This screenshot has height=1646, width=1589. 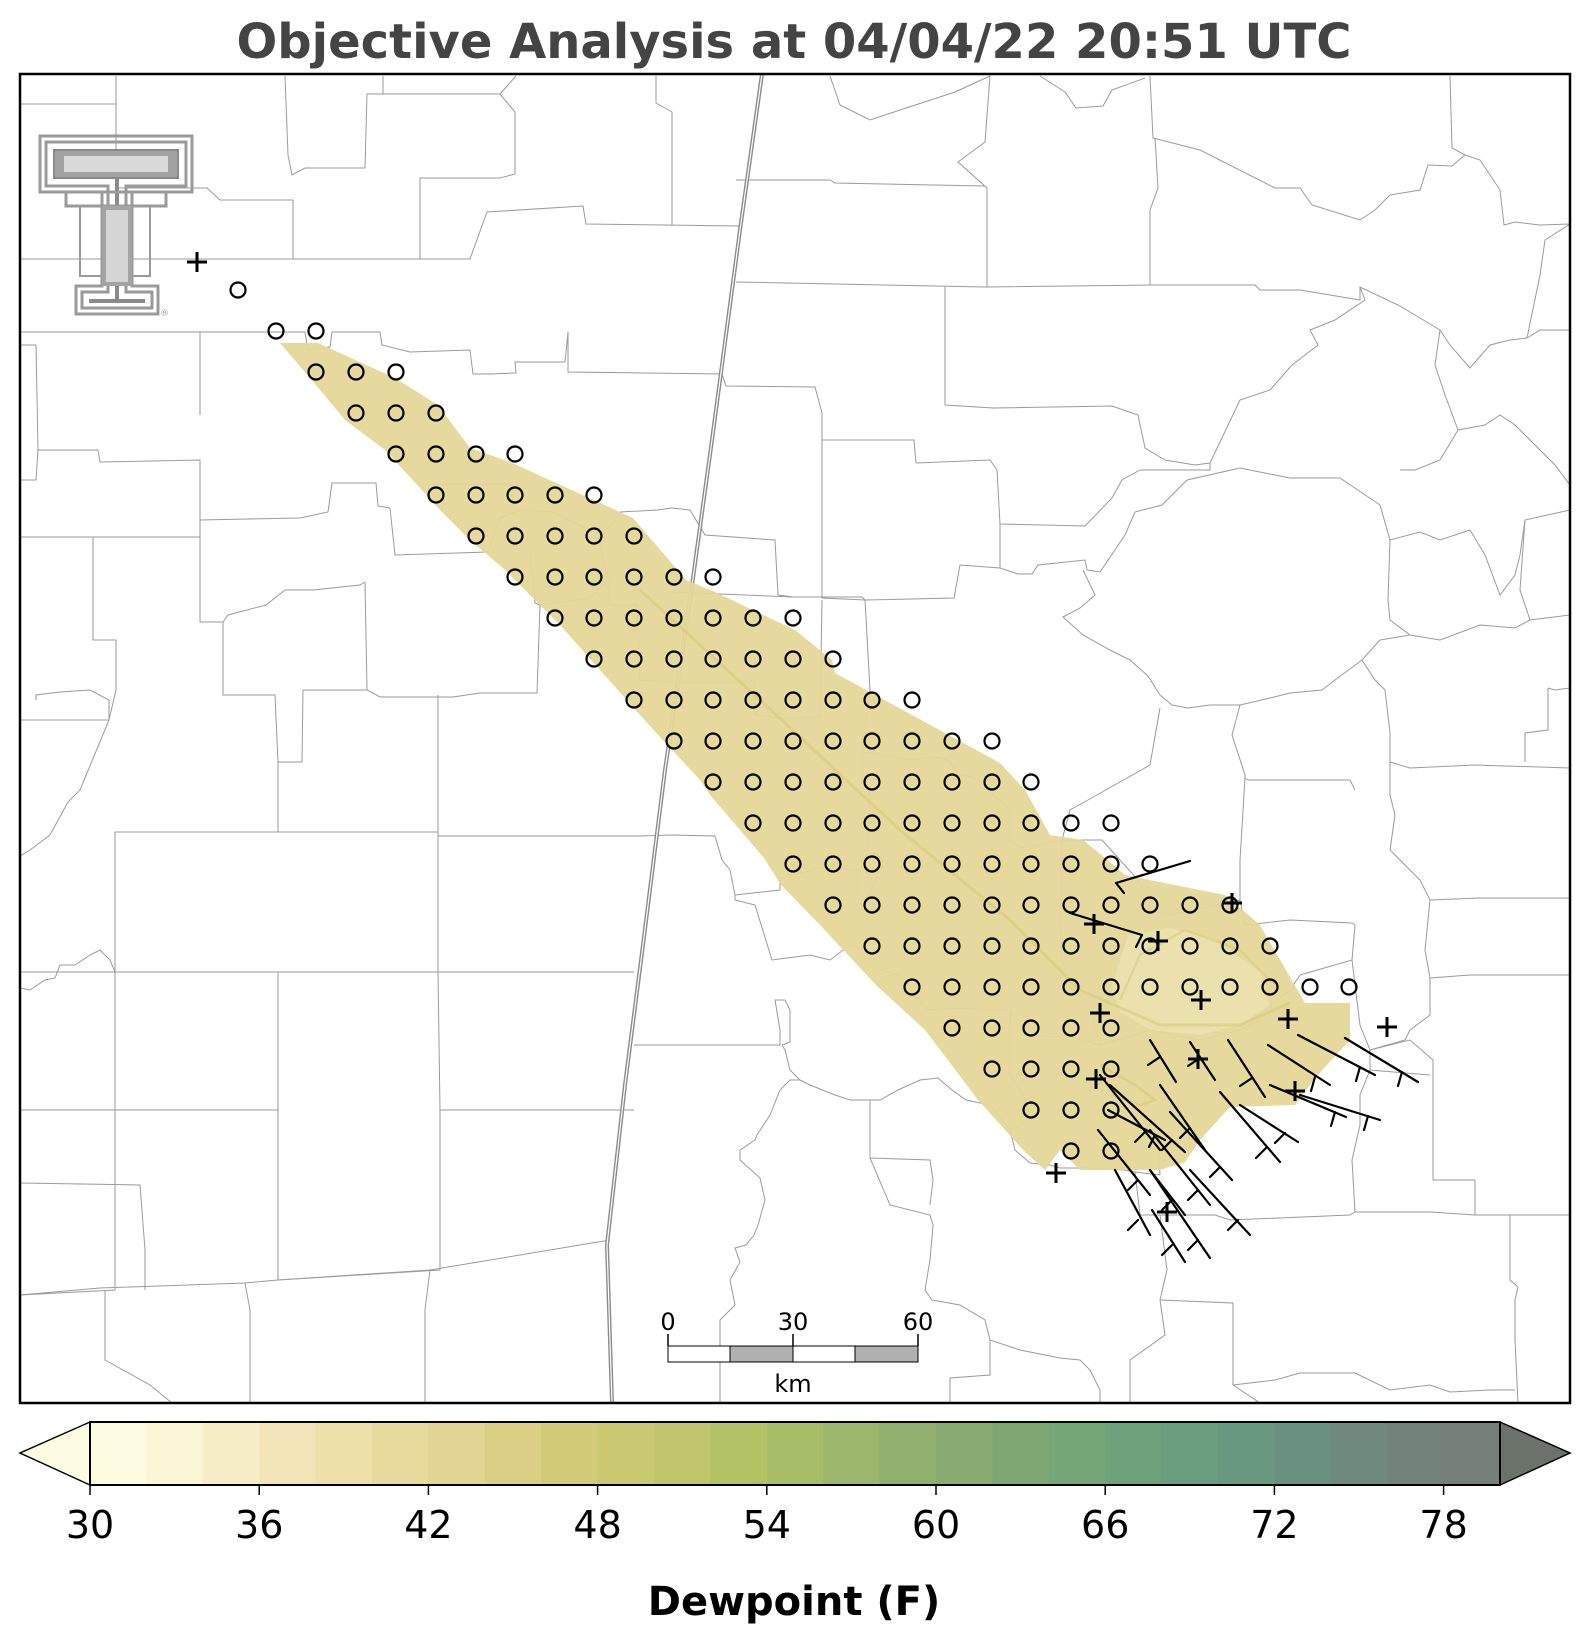 What do you see at coordinates (1244, 1061) in the screenshot?
I see `wind-barbs` at bounding box center [1244, 1061].